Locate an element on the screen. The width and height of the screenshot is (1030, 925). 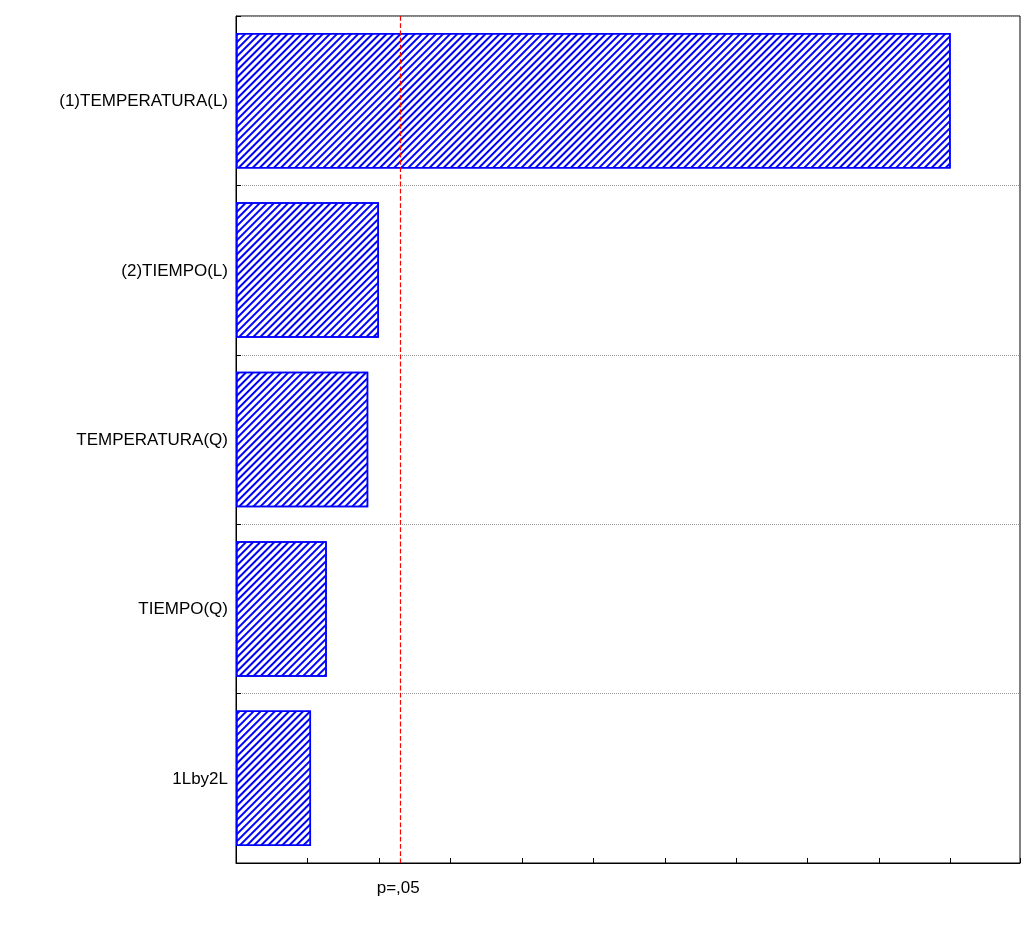
y-tick-label: (2)TIEMPO(L) is located at coordinates (174, 270).